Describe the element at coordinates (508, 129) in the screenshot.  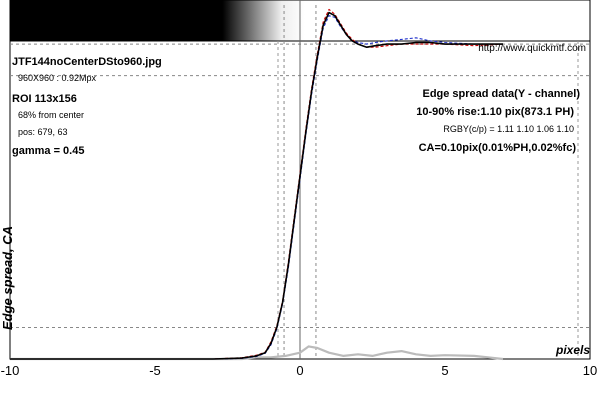
I see `rgby-label: RGBY(c/p) = 1.11 1.10 1.06 1.10` at that location.